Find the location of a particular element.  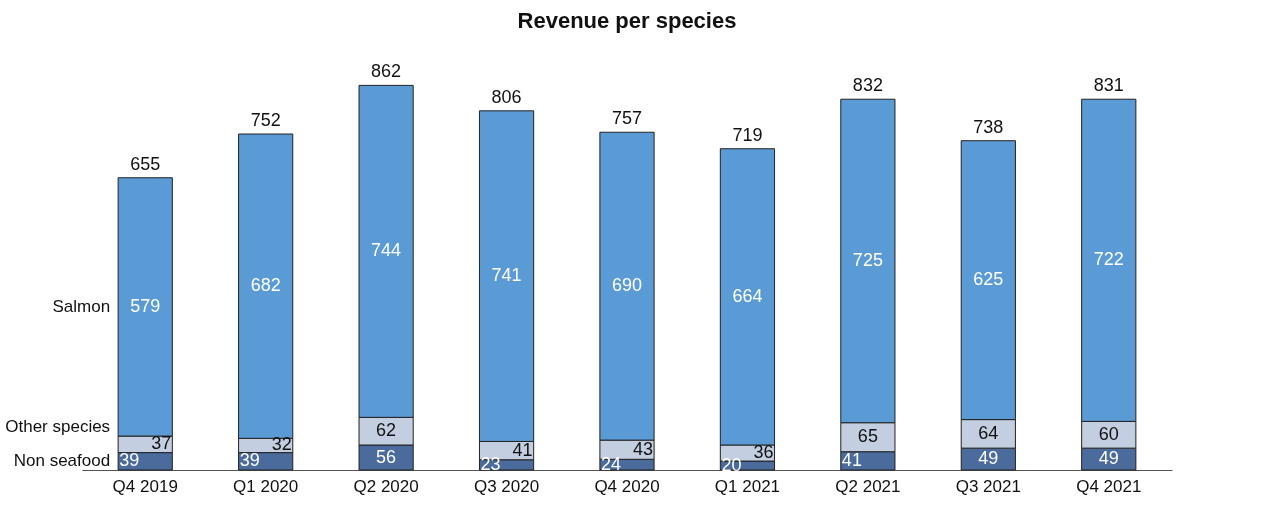

data-label: 37 is located at coordinates (161, 443).